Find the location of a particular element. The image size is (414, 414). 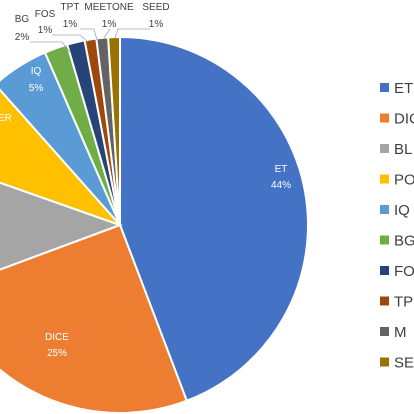

slice-label-iq-pct: 5% is located at coordinates (36, 88).